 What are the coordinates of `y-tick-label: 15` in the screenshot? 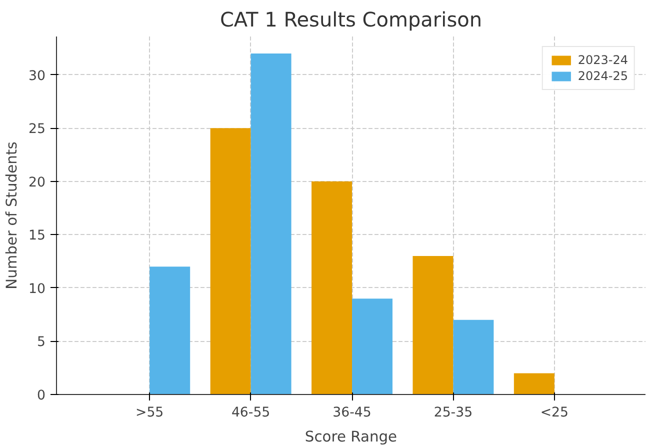 It's located at (37, 236).